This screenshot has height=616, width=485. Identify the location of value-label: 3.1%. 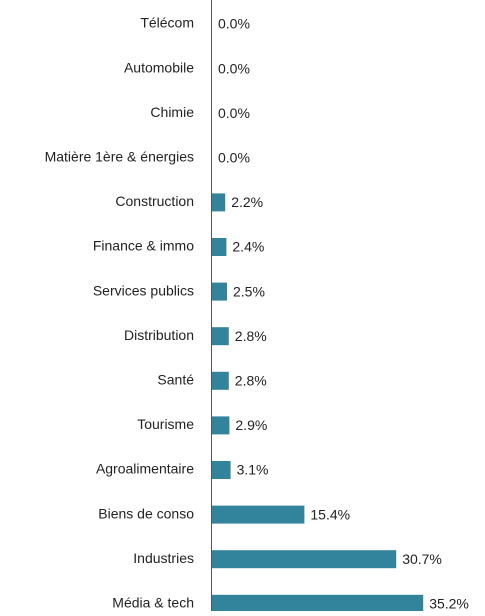
(253, 470).